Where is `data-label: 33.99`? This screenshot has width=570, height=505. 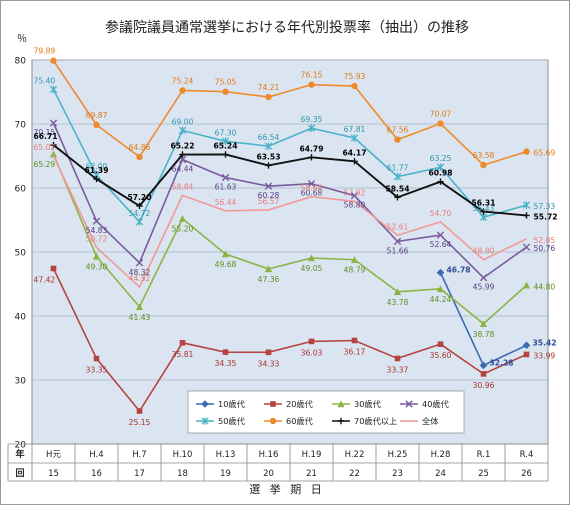
data-label: 33.99 is located at coordinates (545, 355).